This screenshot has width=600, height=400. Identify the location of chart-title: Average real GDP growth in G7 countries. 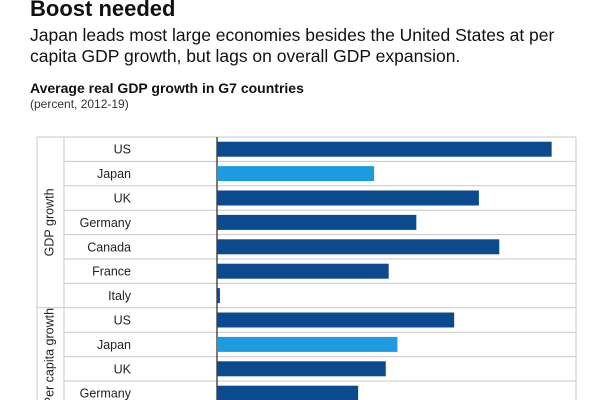
(167, 88).